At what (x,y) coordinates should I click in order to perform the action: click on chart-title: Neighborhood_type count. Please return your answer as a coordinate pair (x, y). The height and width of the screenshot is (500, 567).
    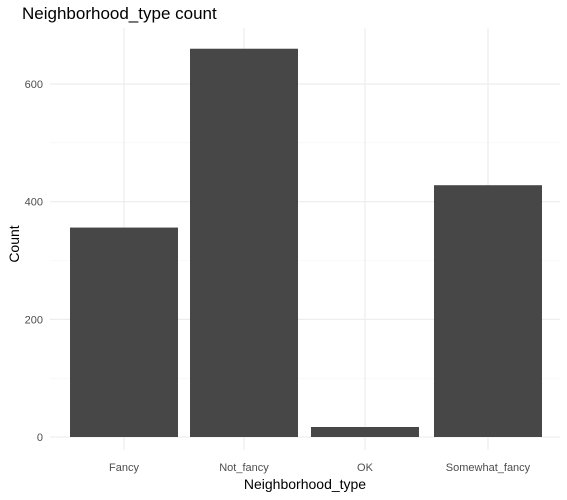
    Looking at the image, I should click on (119, 13).